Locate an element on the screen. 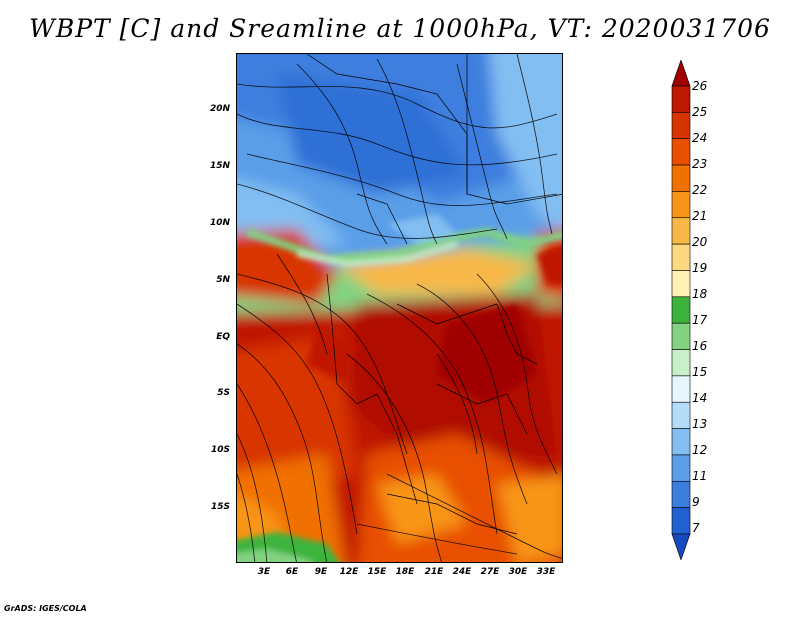 This screenshot has width=800, height=618. colorbar-label-15: 15 is located at coordinates (700, 372).